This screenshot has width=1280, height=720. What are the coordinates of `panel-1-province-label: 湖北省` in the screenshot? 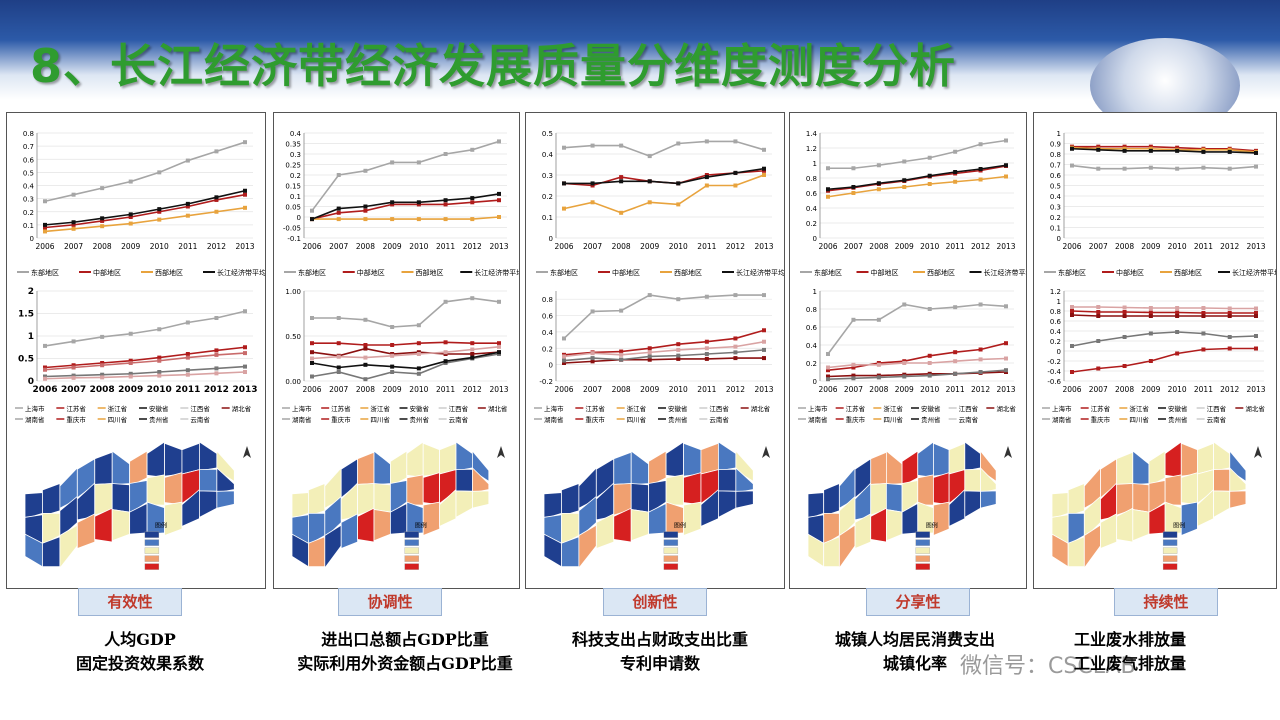 It's located at (242, 408).